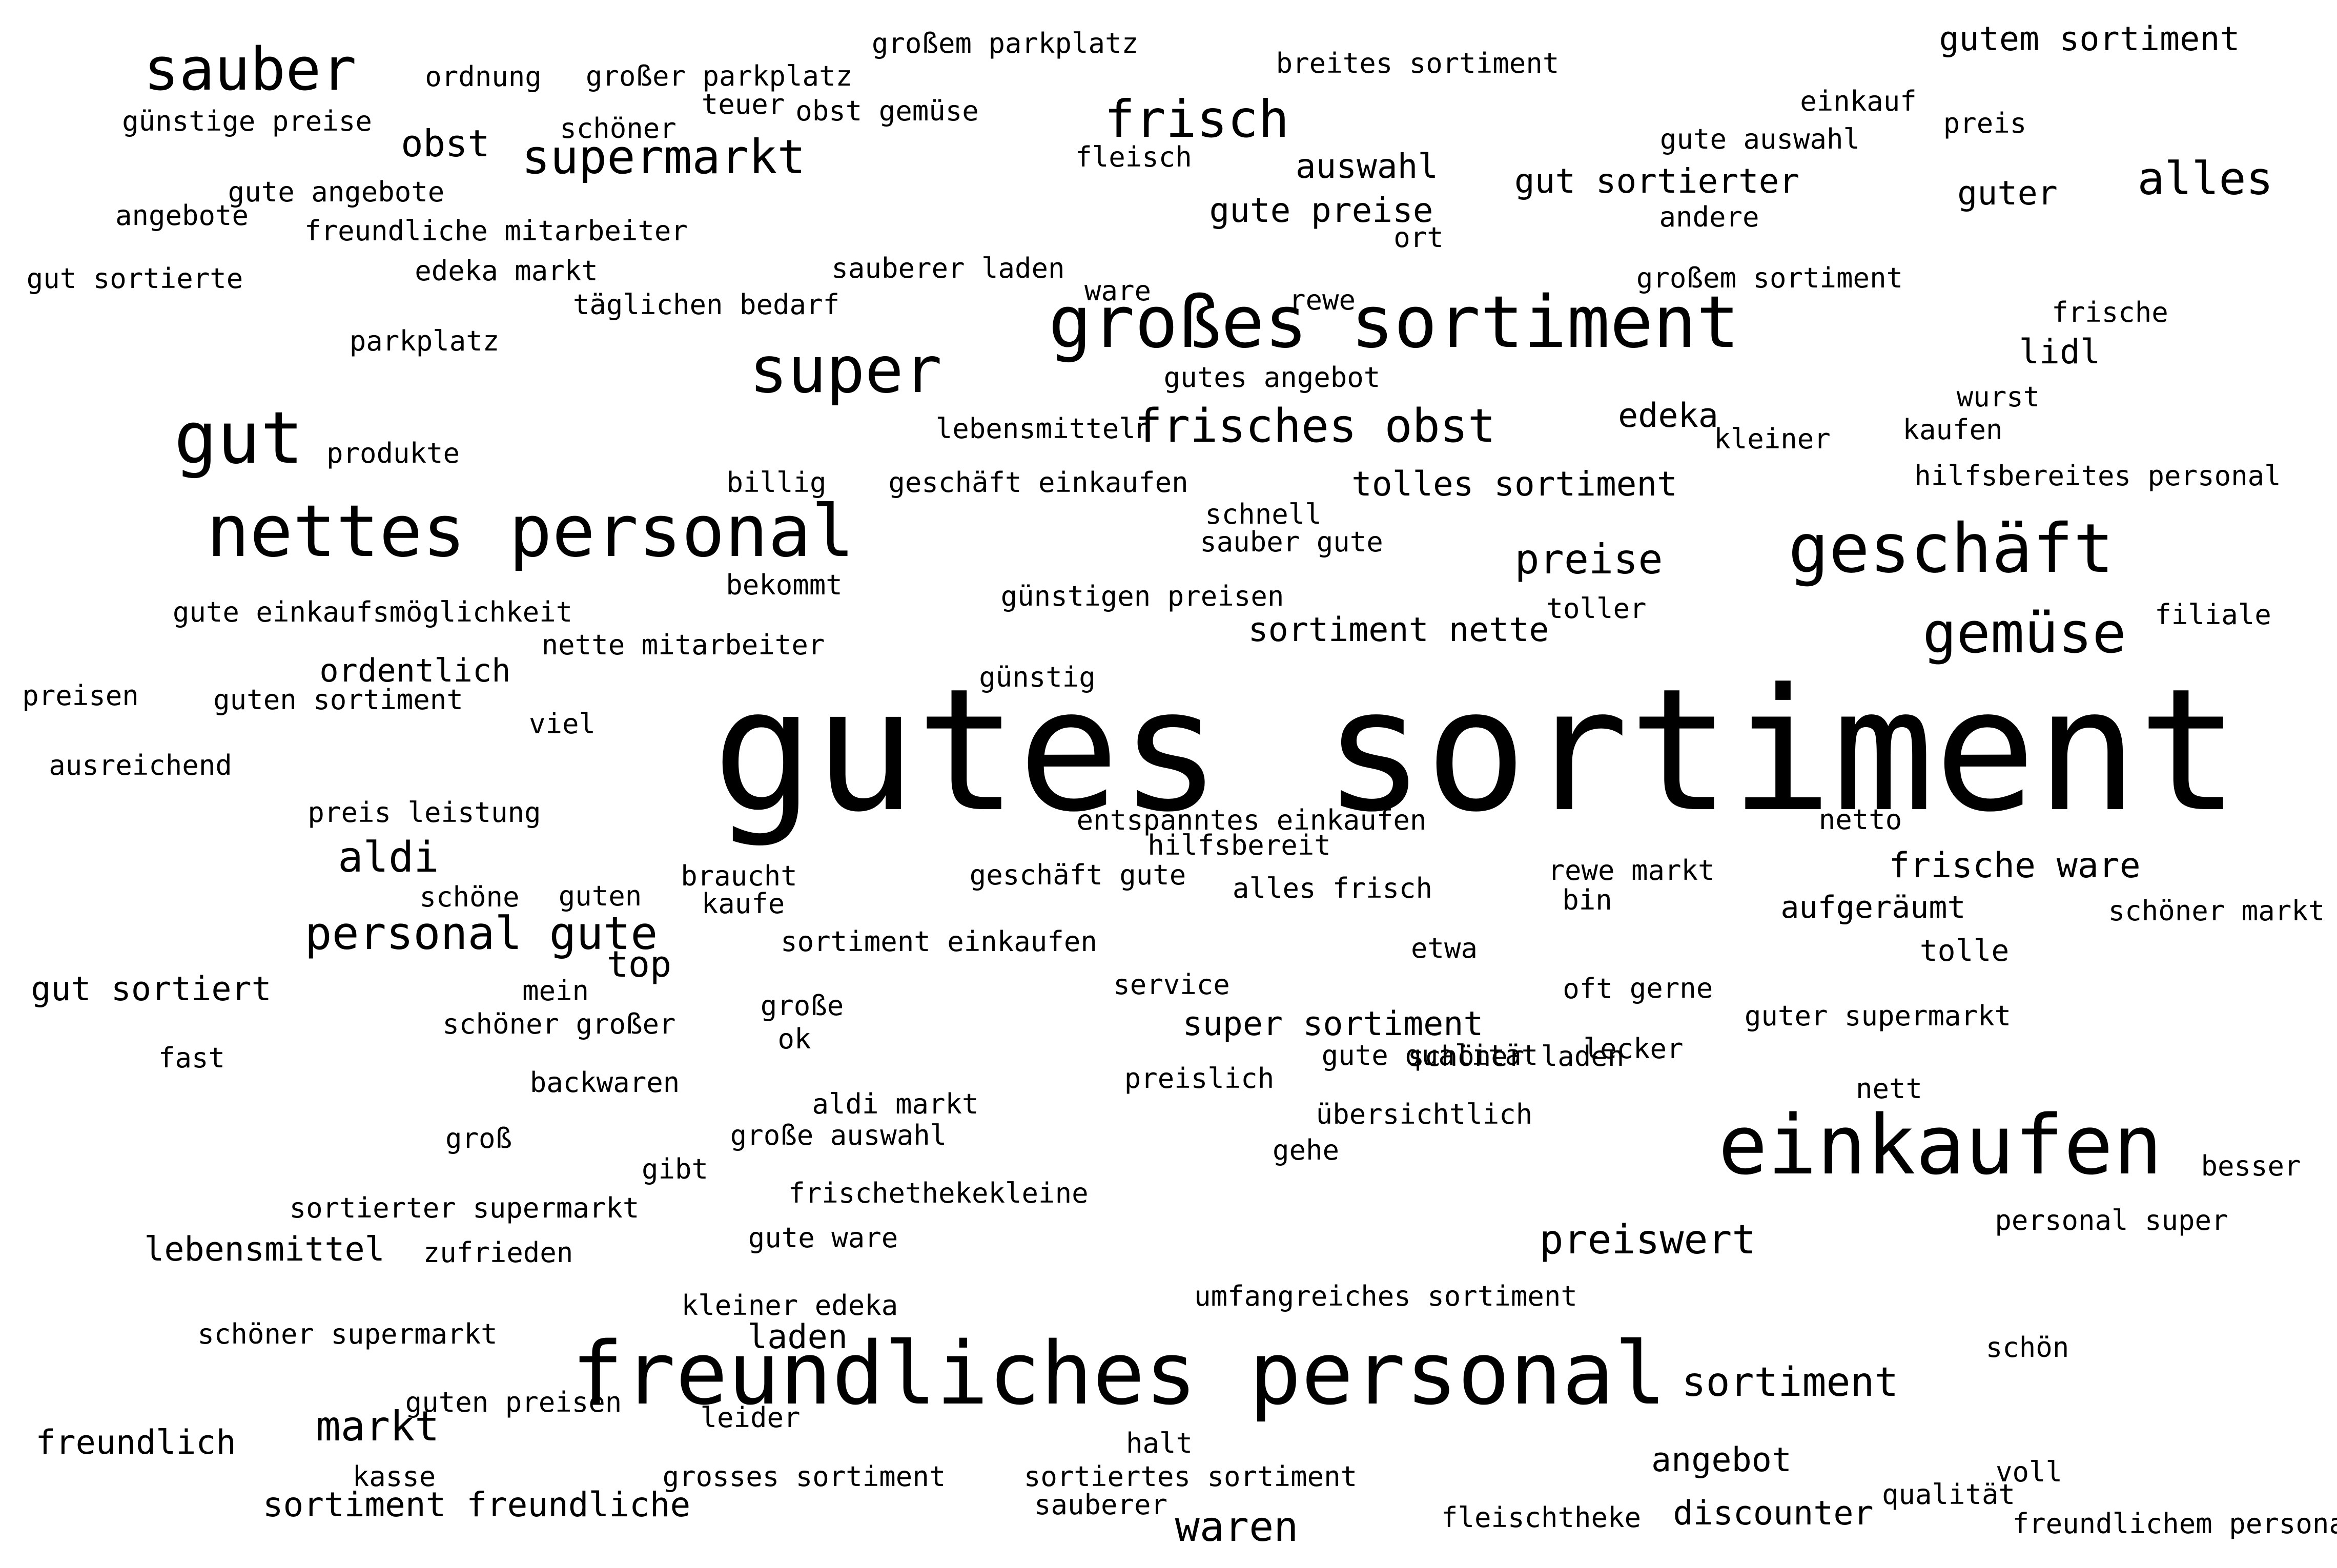 This screenshot has height=1568, width=2337. Describe the element at coordinates (739, 876) in the screenshot. I see `cloud-word: braucht` at that location.